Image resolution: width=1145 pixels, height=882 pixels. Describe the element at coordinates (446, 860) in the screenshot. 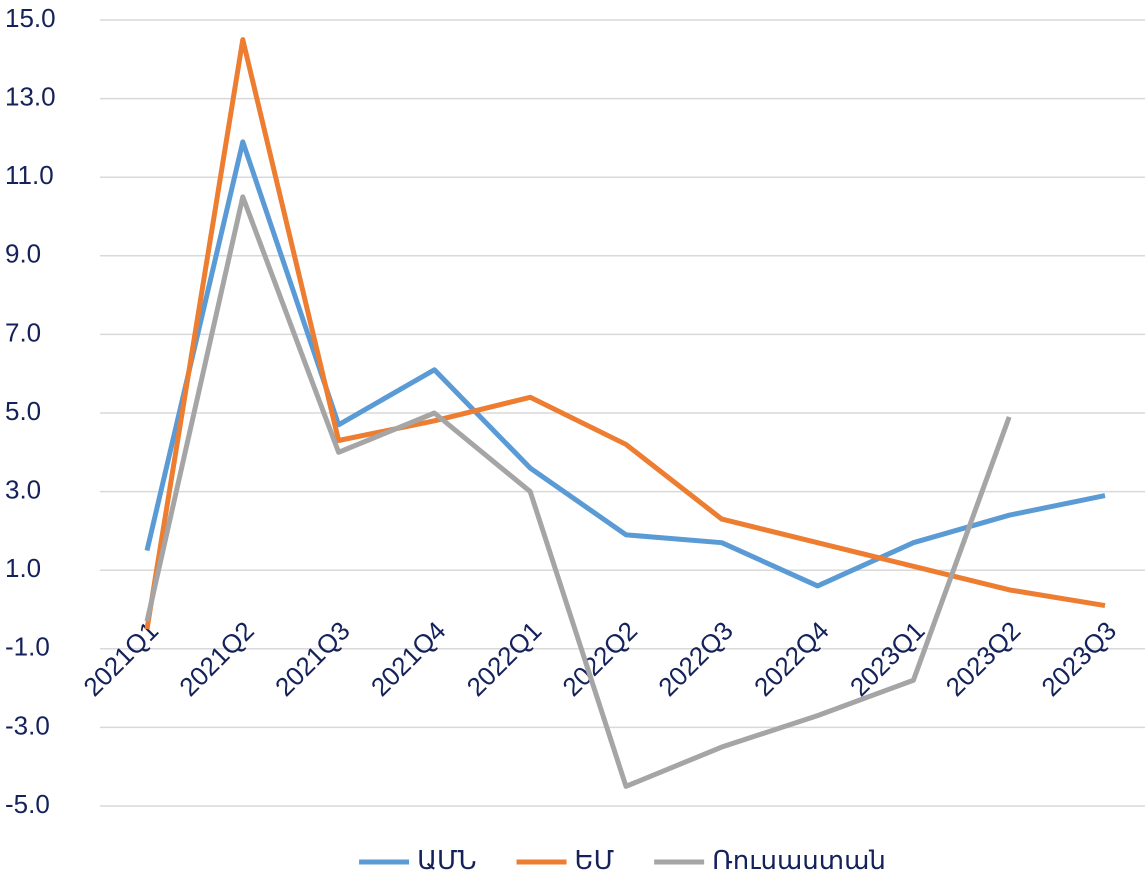

I see `legend-label: ԱՄՆ` at that location.